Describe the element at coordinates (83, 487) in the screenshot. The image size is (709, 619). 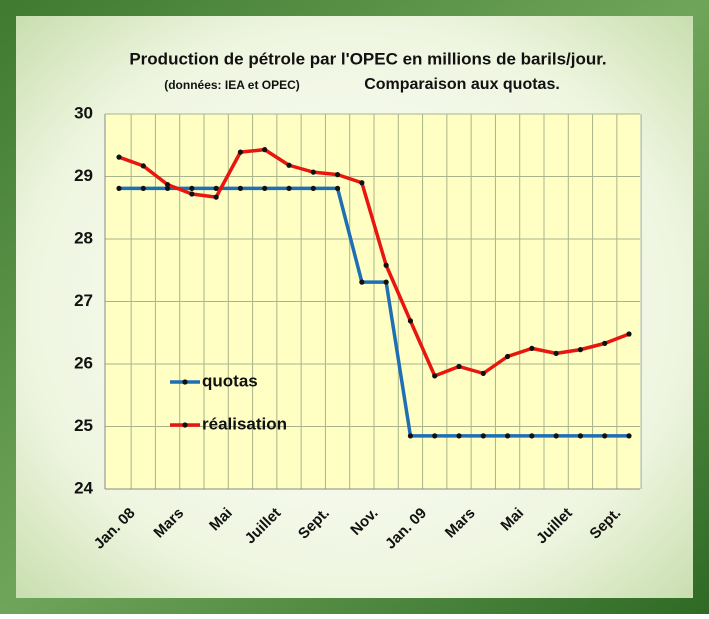
I see `y-tick-label: 24` at that location.